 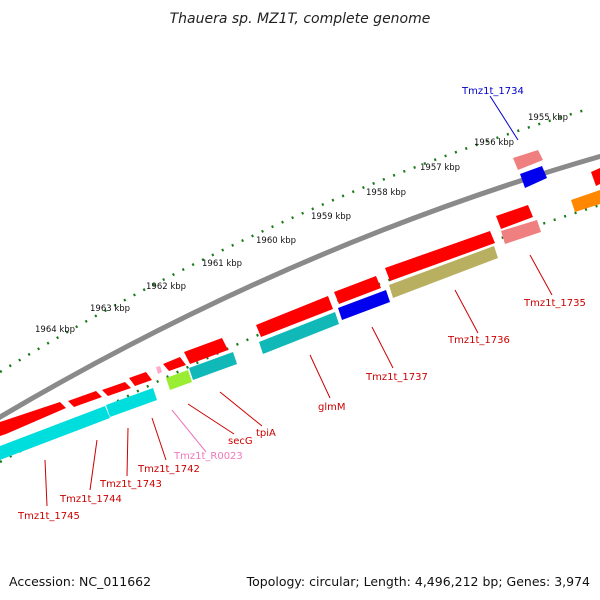 What do you see at coordinates (208, 456) in the screenshot?
I see `gene-label-tmz1t-r0023: Tmz1t_R0023` at bounding box center [208, 456].